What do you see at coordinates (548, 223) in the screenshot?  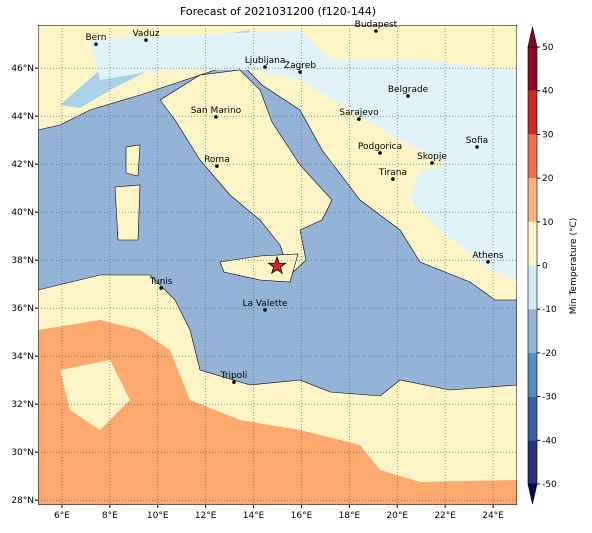 I see `colorbar-tick-label: 10` at bounding box center [548, 223].